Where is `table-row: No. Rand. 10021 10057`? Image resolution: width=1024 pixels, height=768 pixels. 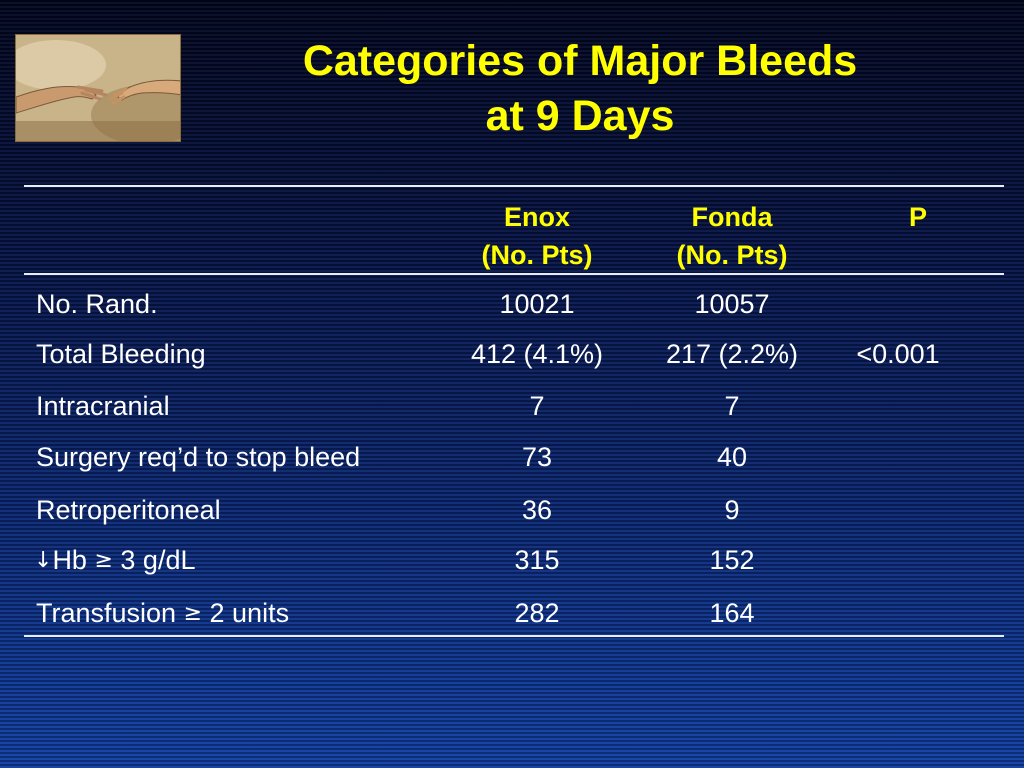
table-row: No. Rand. 10021 10057 is located at coordinates (512, 304).